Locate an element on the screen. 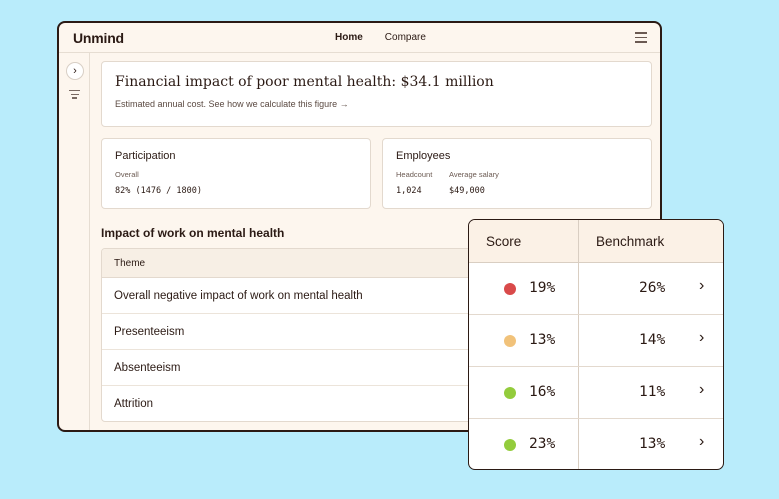 The image size is (779, 499). panel-header: Score Benchmark is located at coordinates (596, 241).